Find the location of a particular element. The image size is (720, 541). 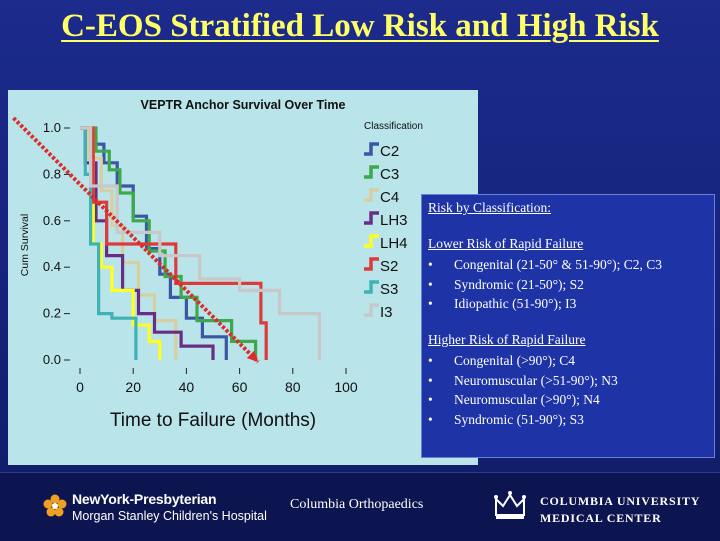

x-tick-label: 40 is located at coordinates (187, 387).